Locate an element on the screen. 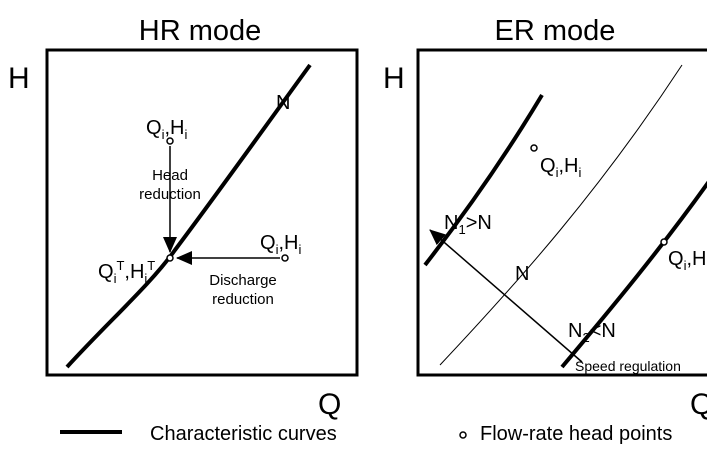 This screenshot has height=454, width=707. label-part: >N is located at coordinates (479, 223).